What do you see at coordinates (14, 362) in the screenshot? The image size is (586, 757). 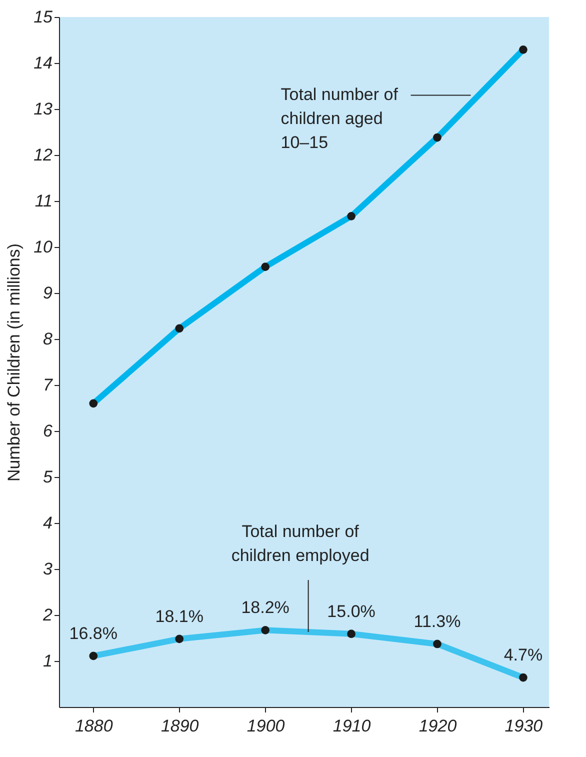 I see `y-axis-title: Number of Children (in millions)` at bounding box center [14, 362].